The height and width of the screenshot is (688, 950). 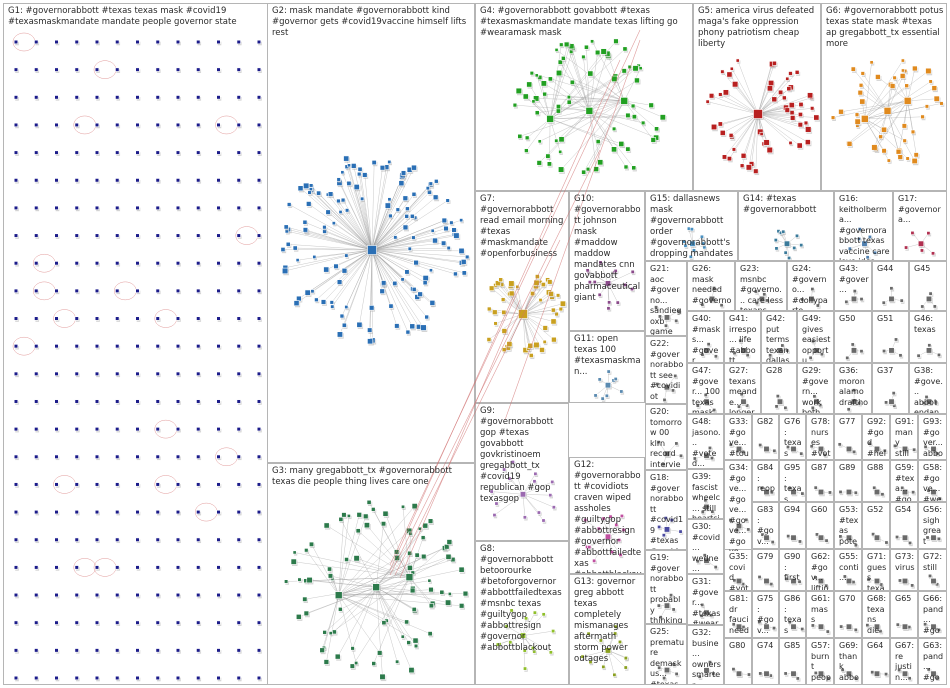 What do you see at coordinates (905, 626) in the screenshot?
I see `hub-node-g65` at bounding box center [905, 626].